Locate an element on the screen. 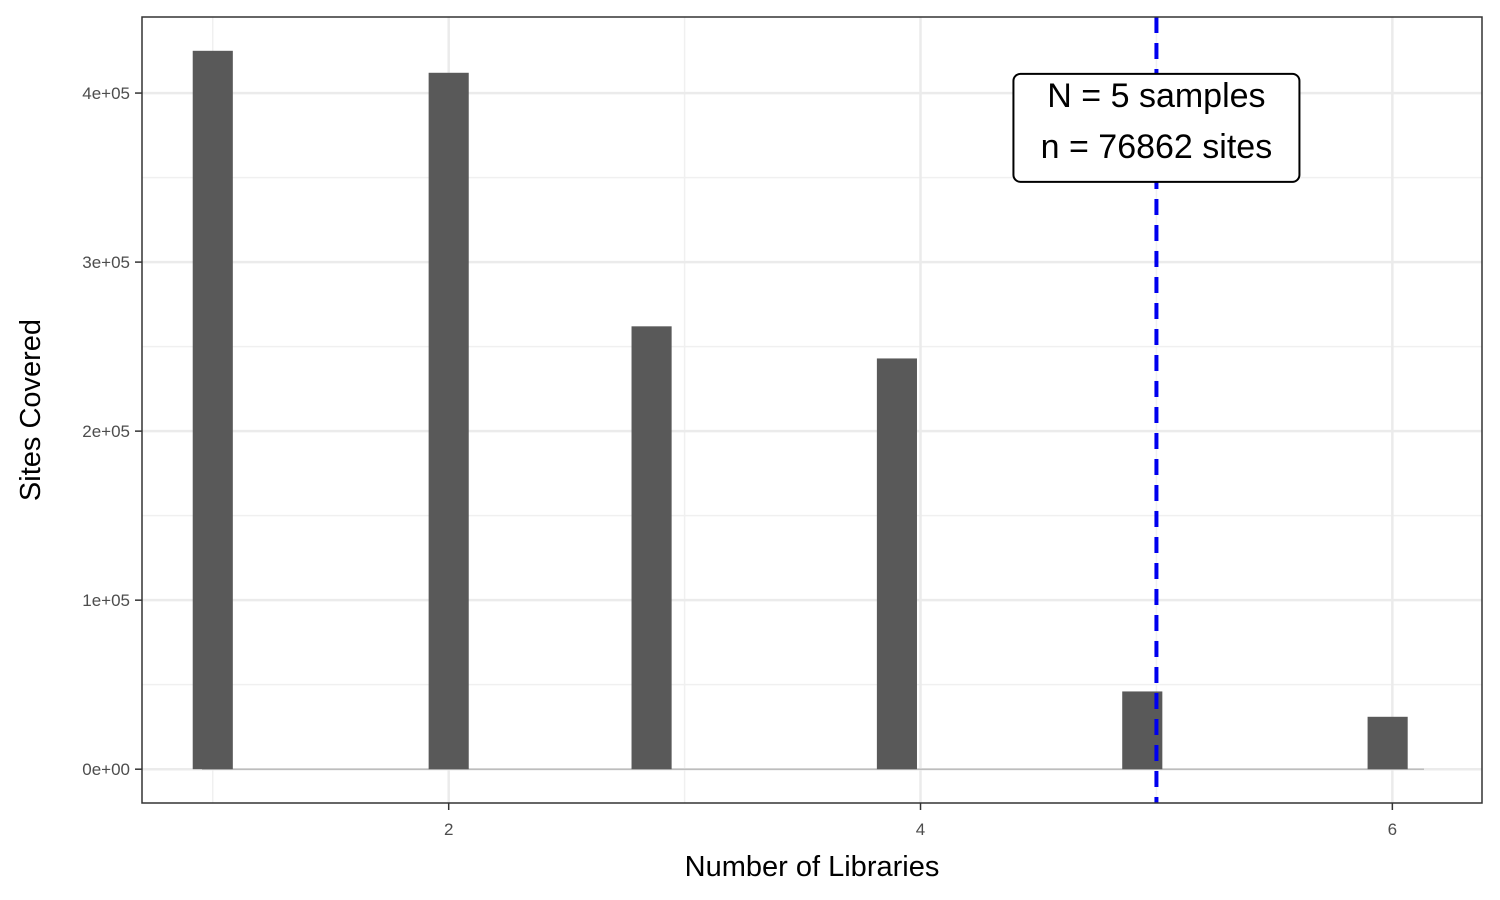  x-tick-label: 2 is located at coordinates (448, 829).